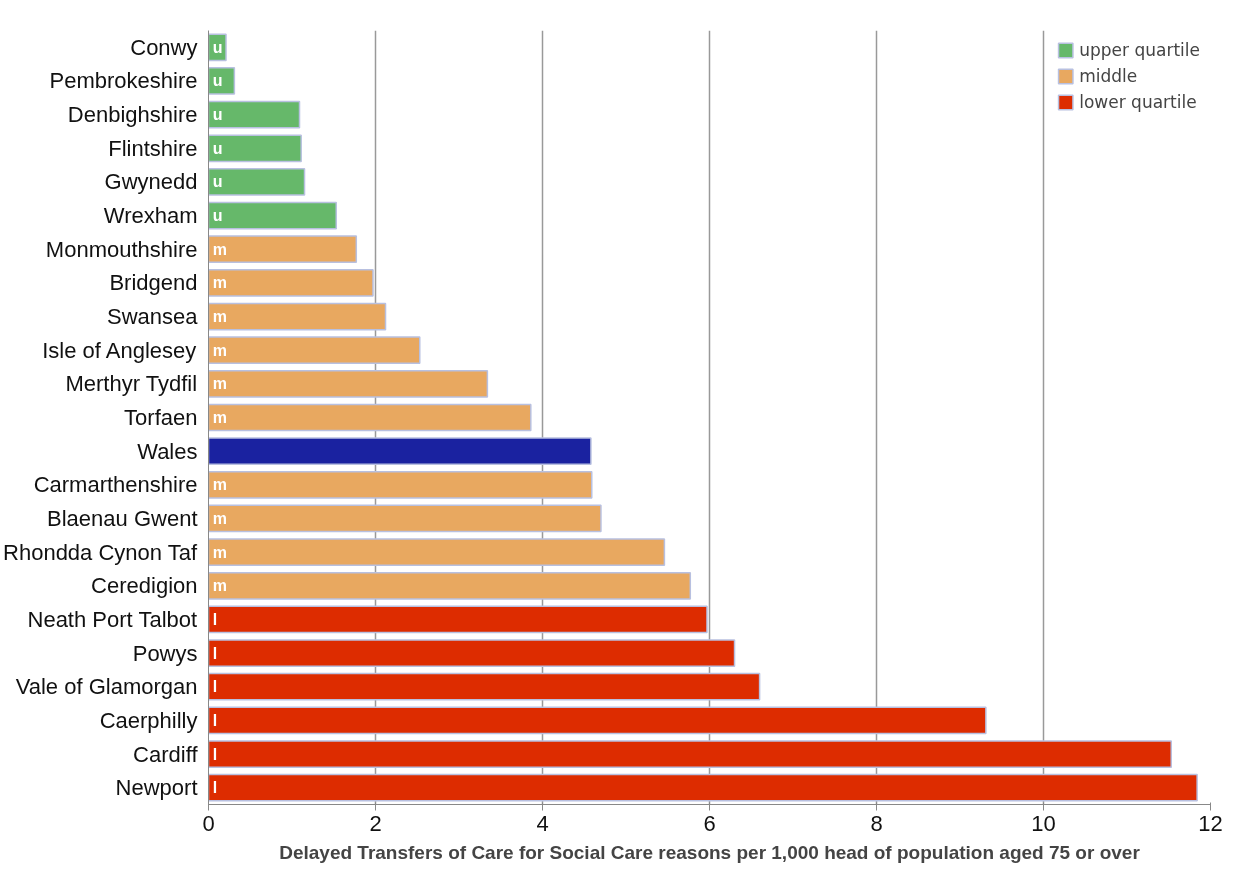 The height and width of the screenshot is (873, 1248). What do you see at coordinates (542, 823) in the screenshot?
I see `x-tick-label: 4` at bounding box center [542, 823].